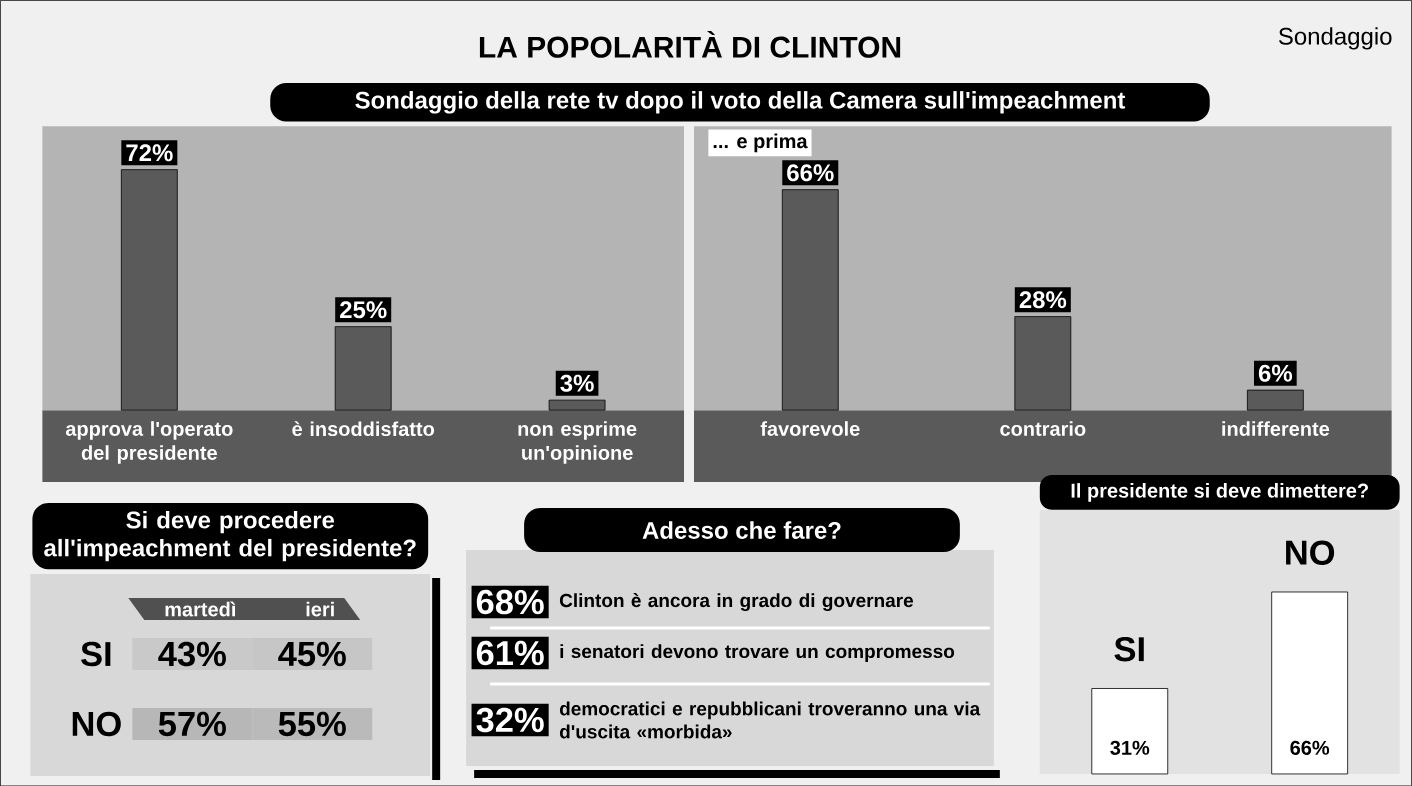 The height and width of the screenshot is (786, 1412). I want to click on data-label: 68%, so click(510, 602).